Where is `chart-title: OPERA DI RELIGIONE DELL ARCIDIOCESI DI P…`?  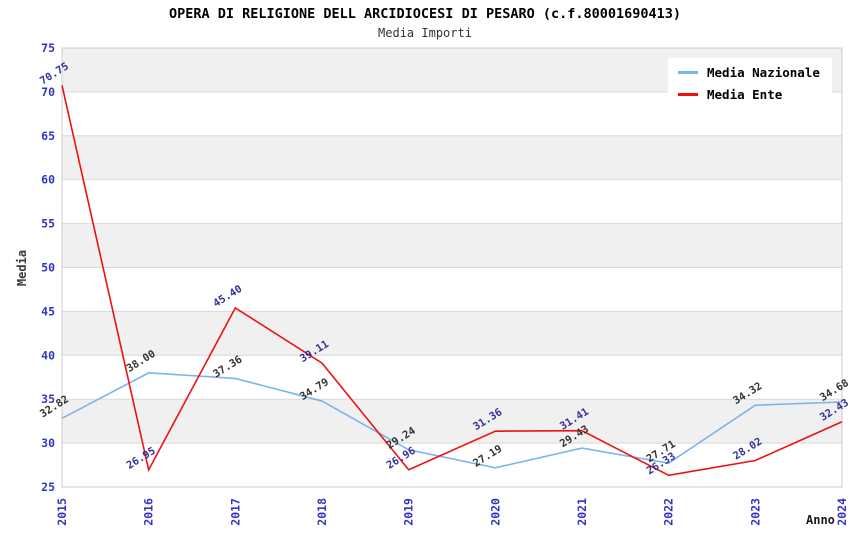 chart-title: OPERA DI RELIGIONE DELL ARCIDIOCESI DI P… is located at coordinates (425, 14).